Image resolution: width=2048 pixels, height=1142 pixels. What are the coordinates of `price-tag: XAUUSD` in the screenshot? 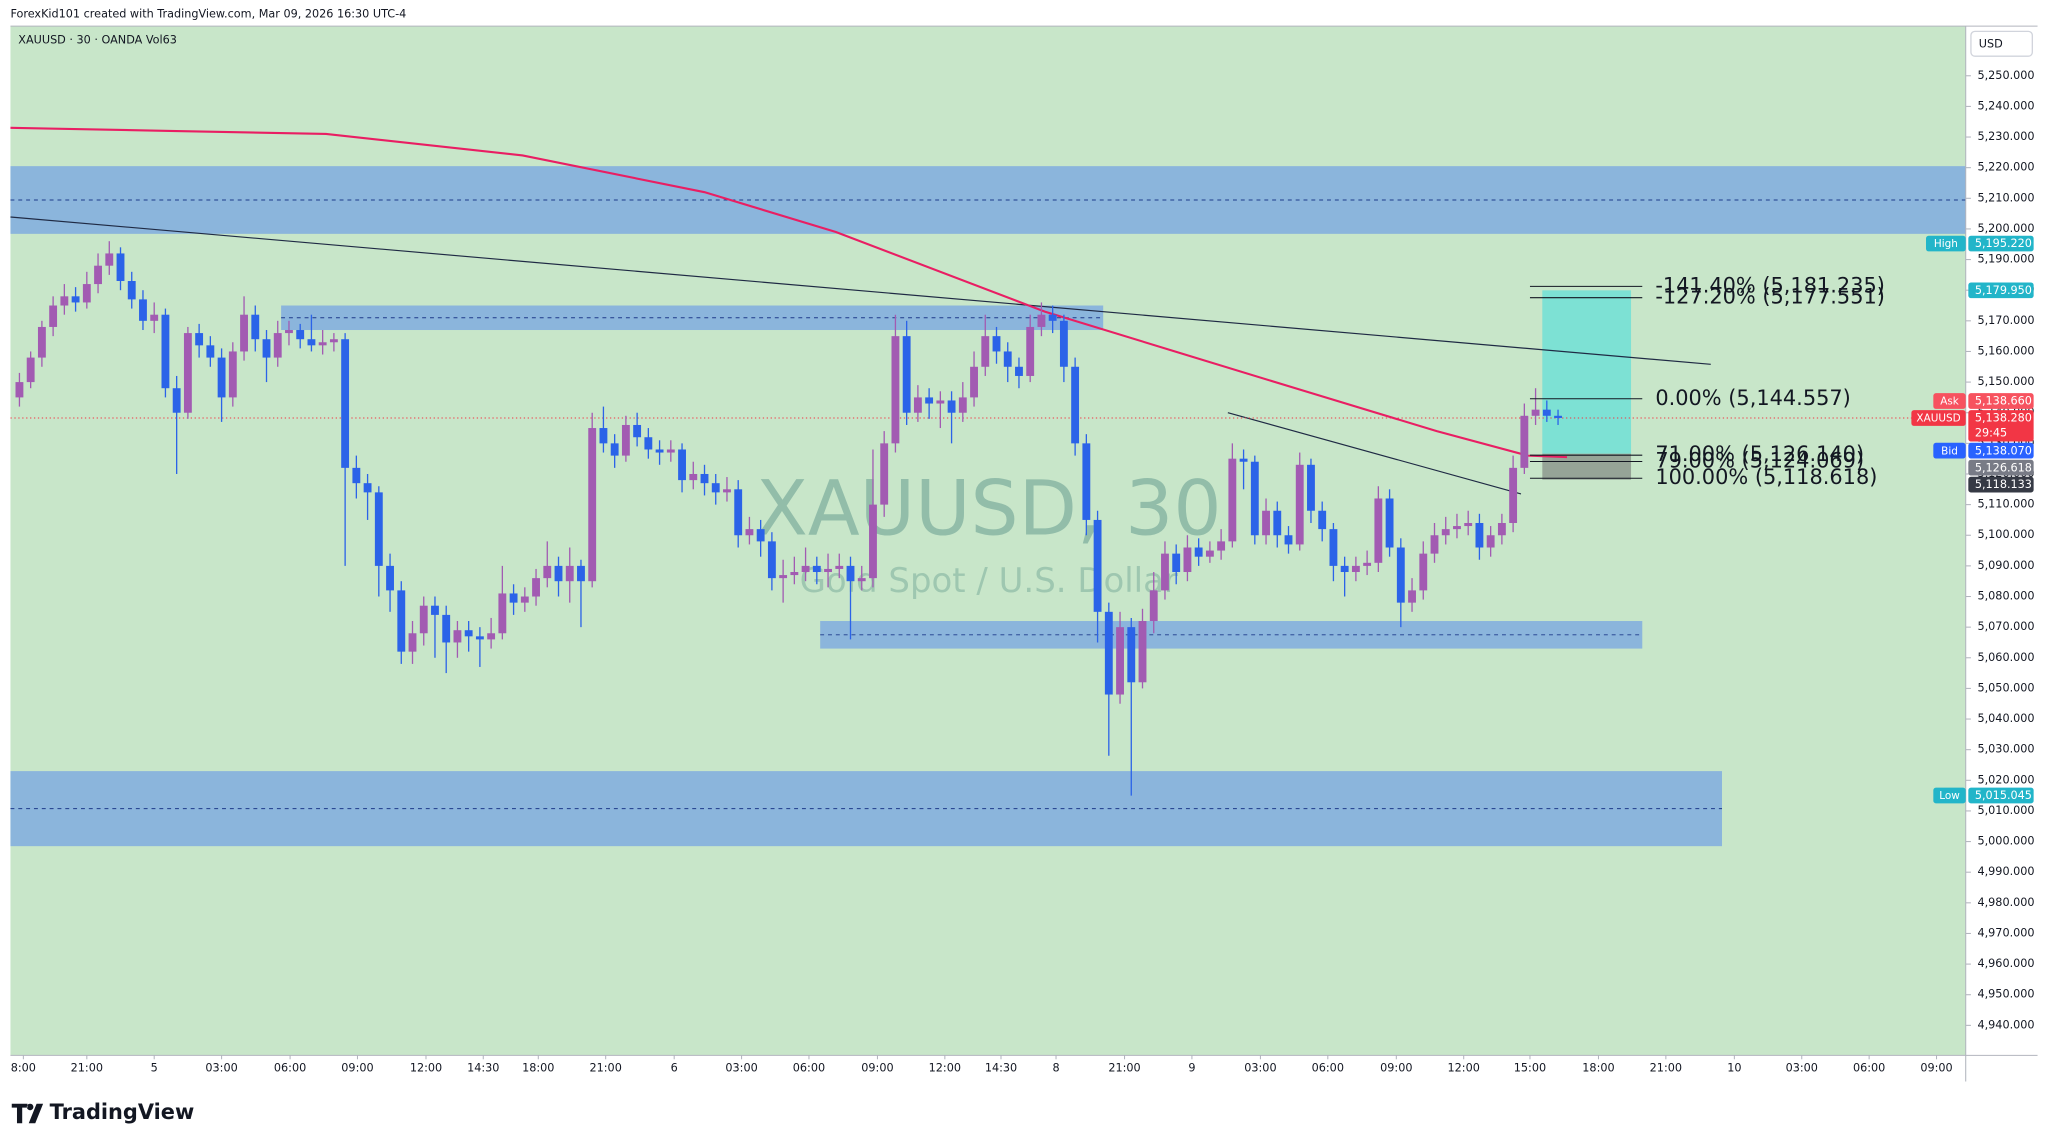 It's located at (1938, 419).